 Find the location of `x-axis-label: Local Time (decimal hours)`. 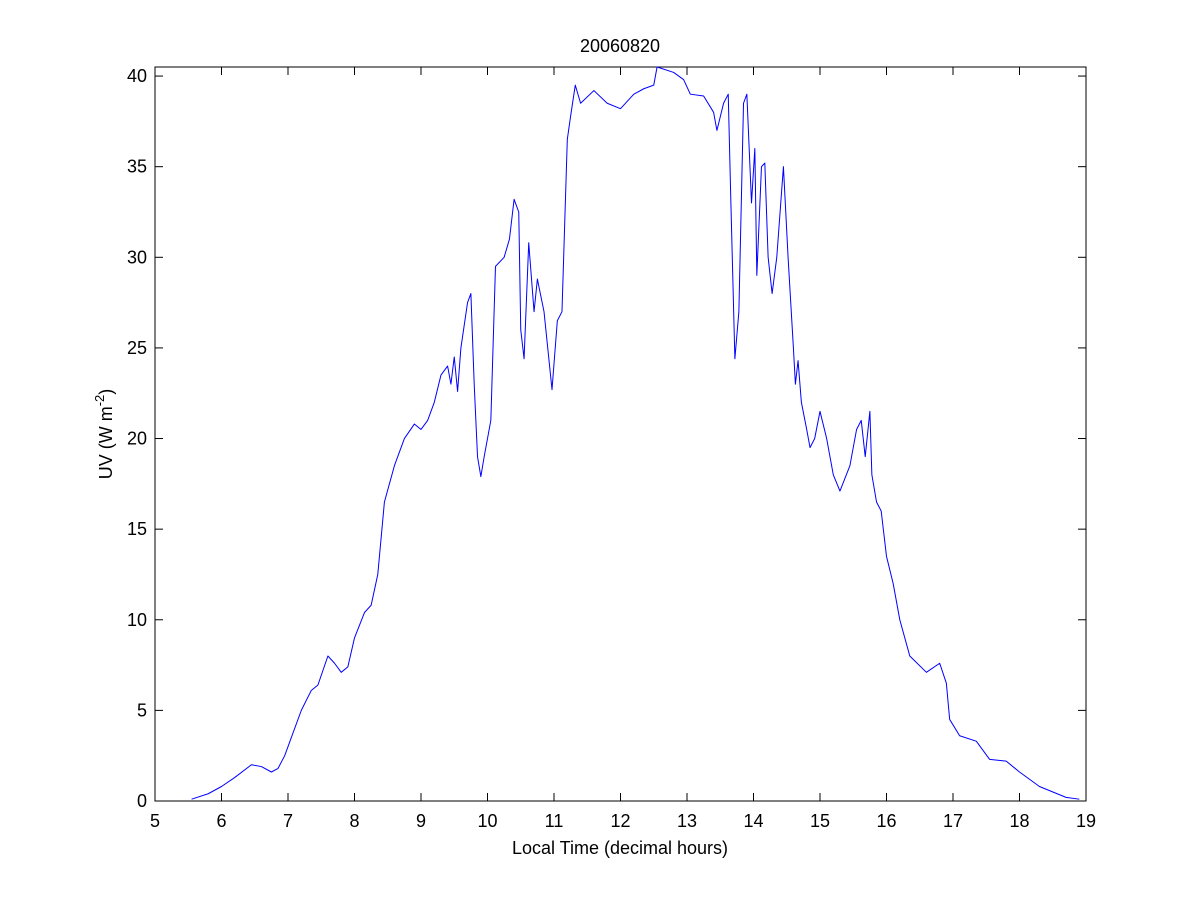

x-axis-label: Local Time (decimal hours) is located at coordinates (620, 848).